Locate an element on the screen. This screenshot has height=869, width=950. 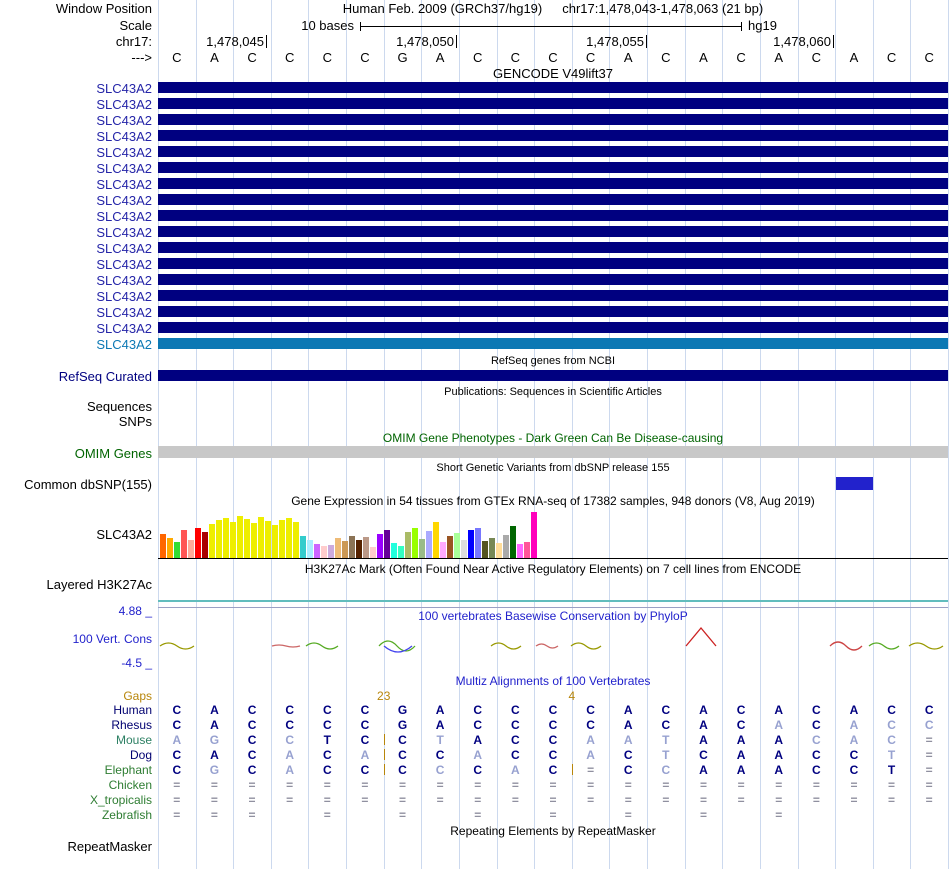
species-label-zebrafish: Zebrafish is located at coordinates (126, 815).